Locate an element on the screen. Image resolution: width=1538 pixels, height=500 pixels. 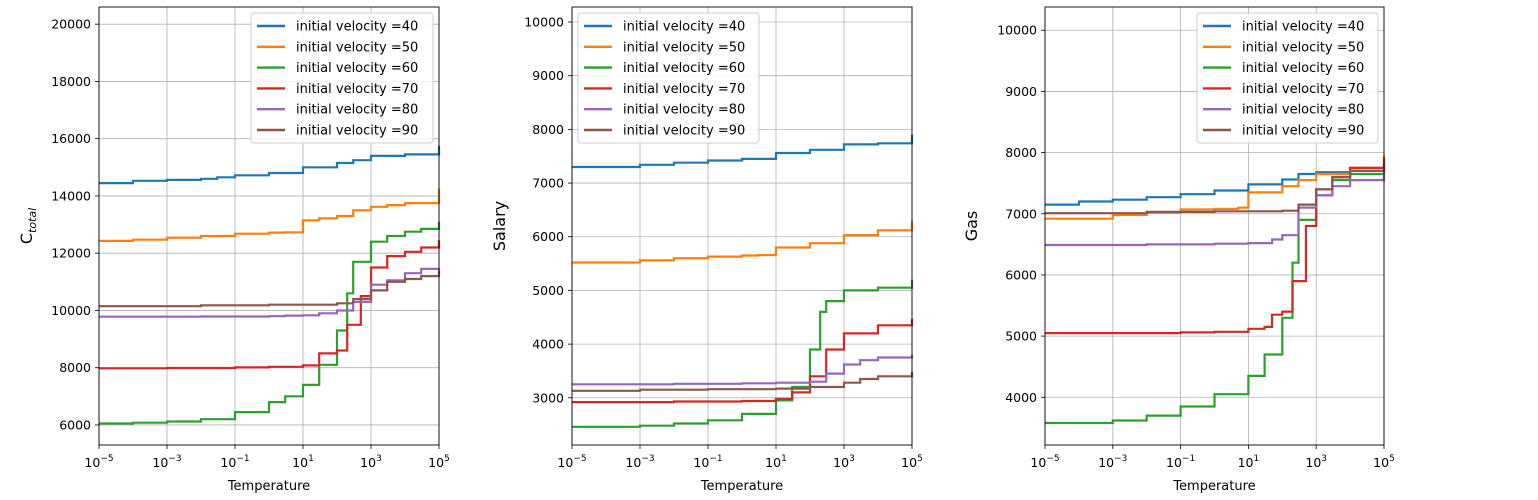
y-tick-label: 14000 is located at coordinates (71, 195).